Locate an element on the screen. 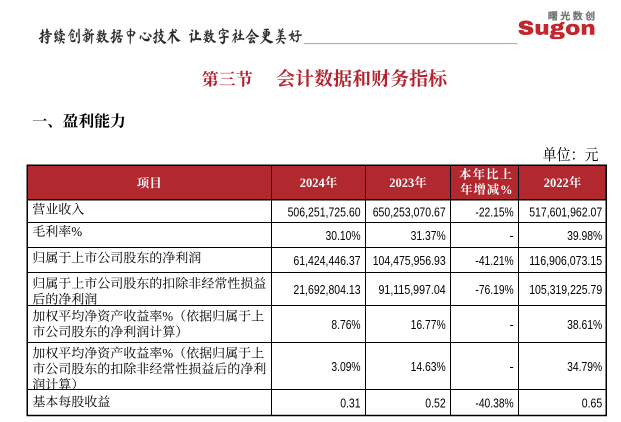 The image size is (621, 422). svg-text: 2022 is located at coordinates (556, 183).